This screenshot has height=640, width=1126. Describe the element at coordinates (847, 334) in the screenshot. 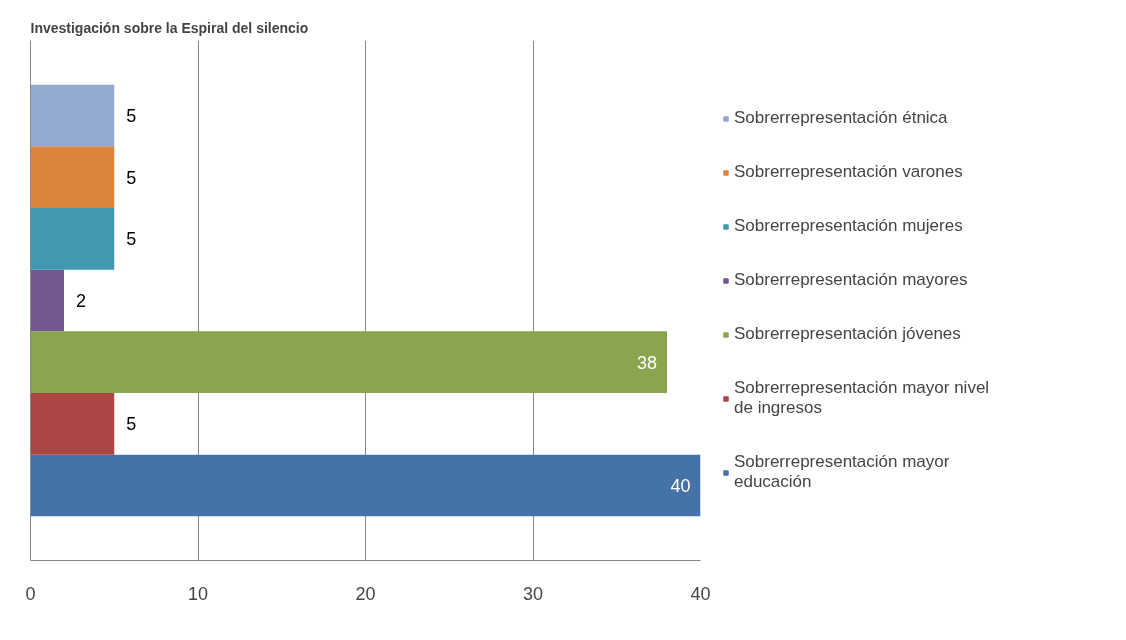

I see `legend-label: Sobrerrepresentación jóvenes` at that location.